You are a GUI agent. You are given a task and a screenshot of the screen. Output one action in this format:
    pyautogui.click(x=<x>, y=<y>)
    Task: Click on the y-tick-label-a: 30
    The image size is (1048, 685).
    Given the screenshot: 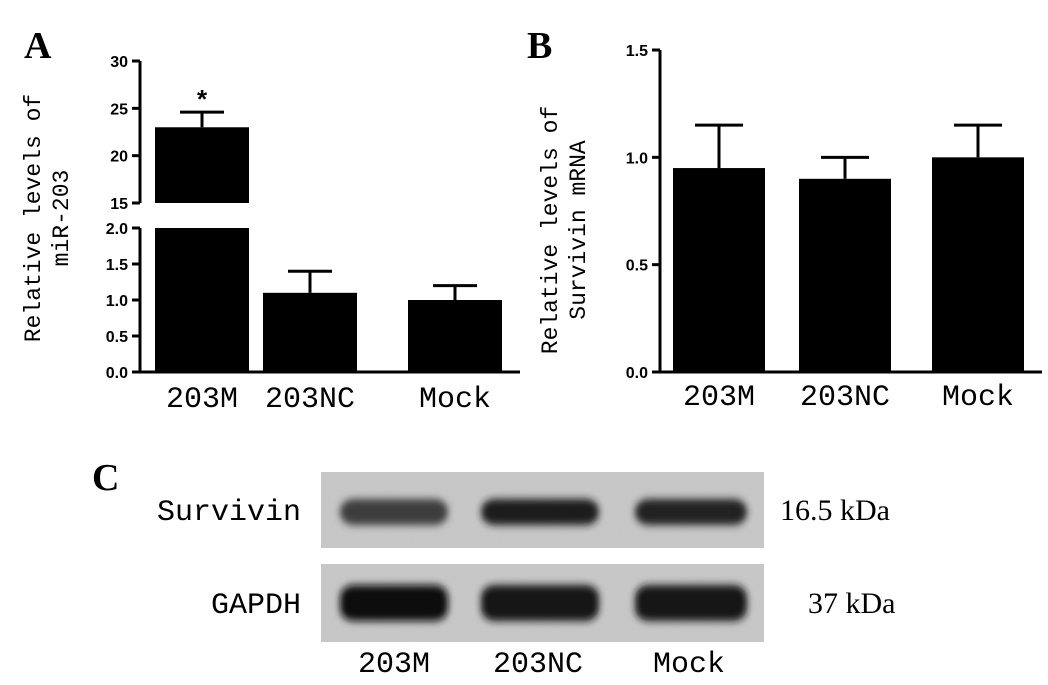 What is the action you would take?
    pyautogui.click(x=119, y=62)
    